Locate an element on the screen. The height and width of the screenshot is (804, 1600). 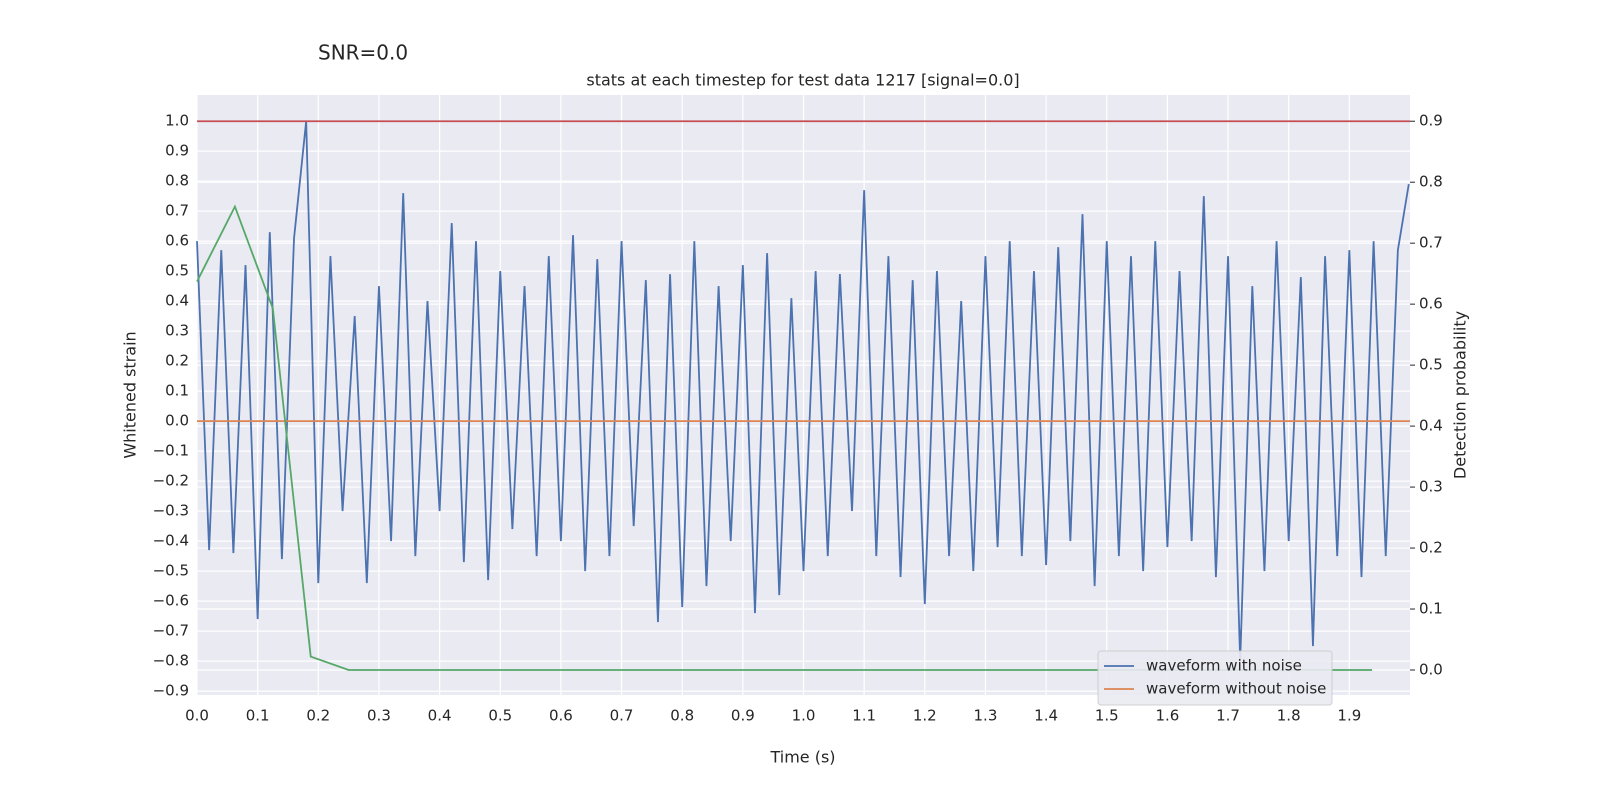
y2-tick-label: 0.1 is located at coordinates (1431, 609).